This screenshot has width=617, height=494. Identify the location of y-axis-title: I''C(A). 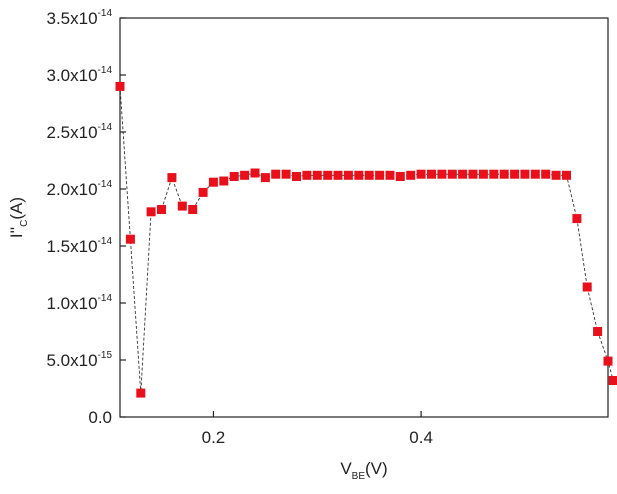
(18, 217).